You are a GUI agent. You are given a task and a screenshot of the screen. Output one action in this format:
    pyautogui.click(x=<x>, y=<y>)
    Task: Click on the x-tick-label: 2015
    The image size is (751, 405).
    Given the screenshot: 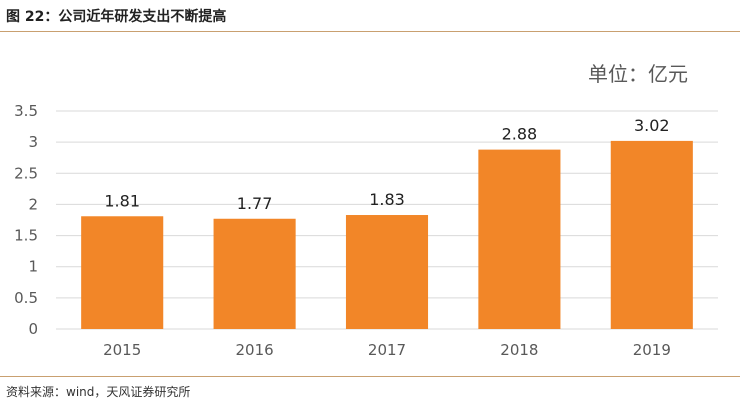 What is the action you would take?
    pyautogui.click(x=122, y=350)
    